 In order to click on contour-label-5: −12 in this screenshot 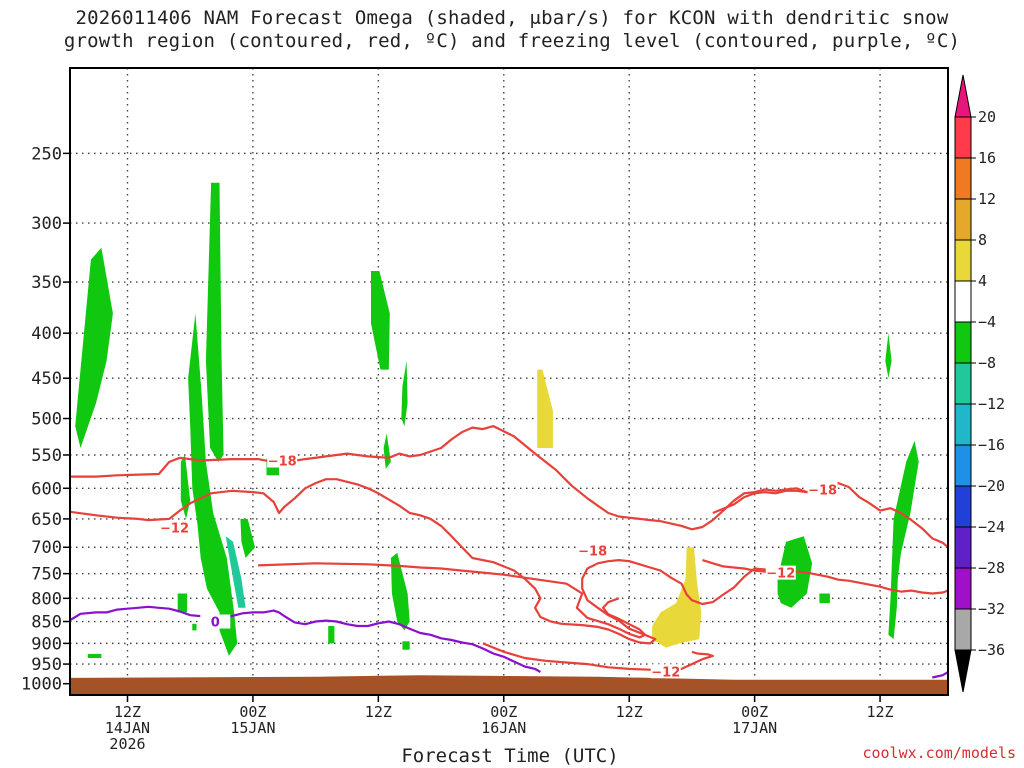, I will do `click(780, 574)`.